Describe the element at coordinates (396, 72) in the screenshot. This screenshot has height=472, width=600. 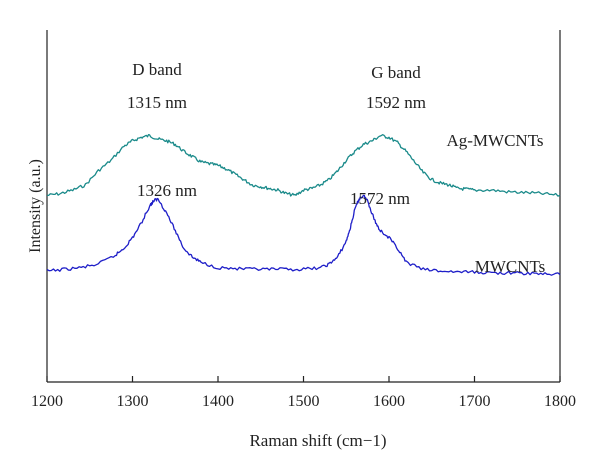
I see `g-band-label: G band` at that location.